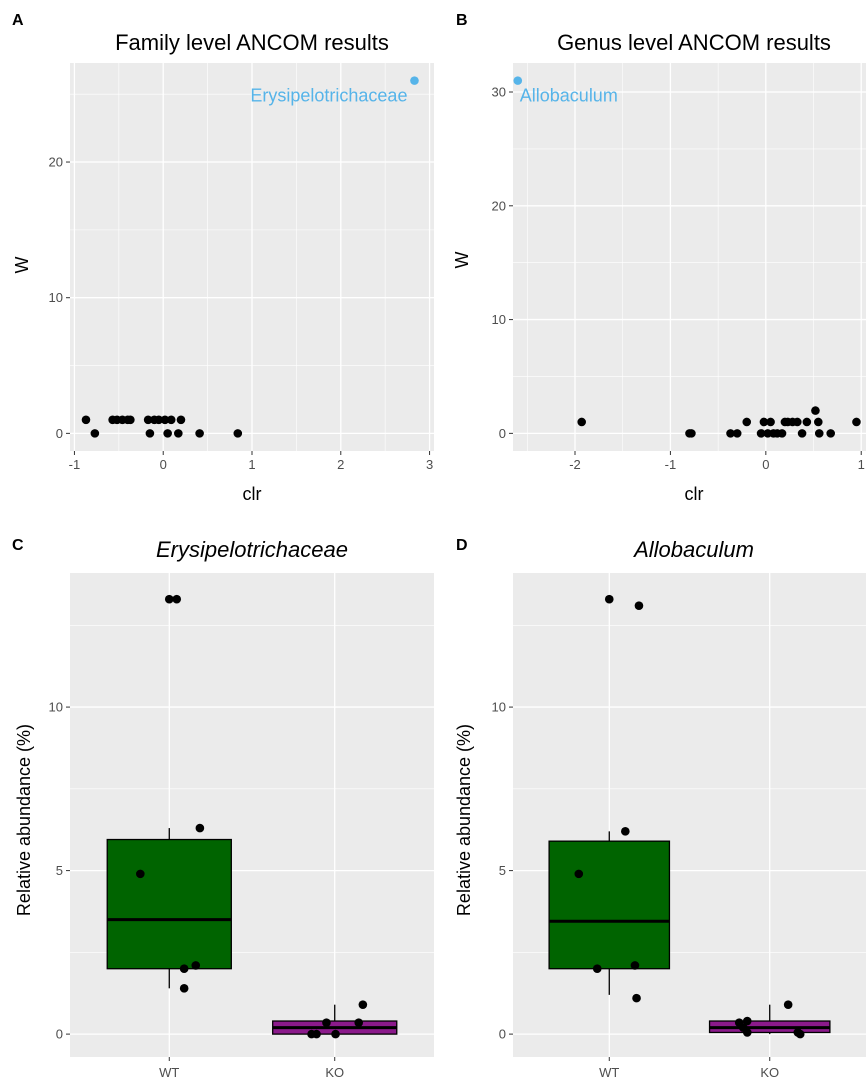 The width and height of the screenshot is (866, 1088). Describe the element at coordinates (694, 42) in the screenshot. I see `panel-b-title: Genus level ANCOM results` at that location.